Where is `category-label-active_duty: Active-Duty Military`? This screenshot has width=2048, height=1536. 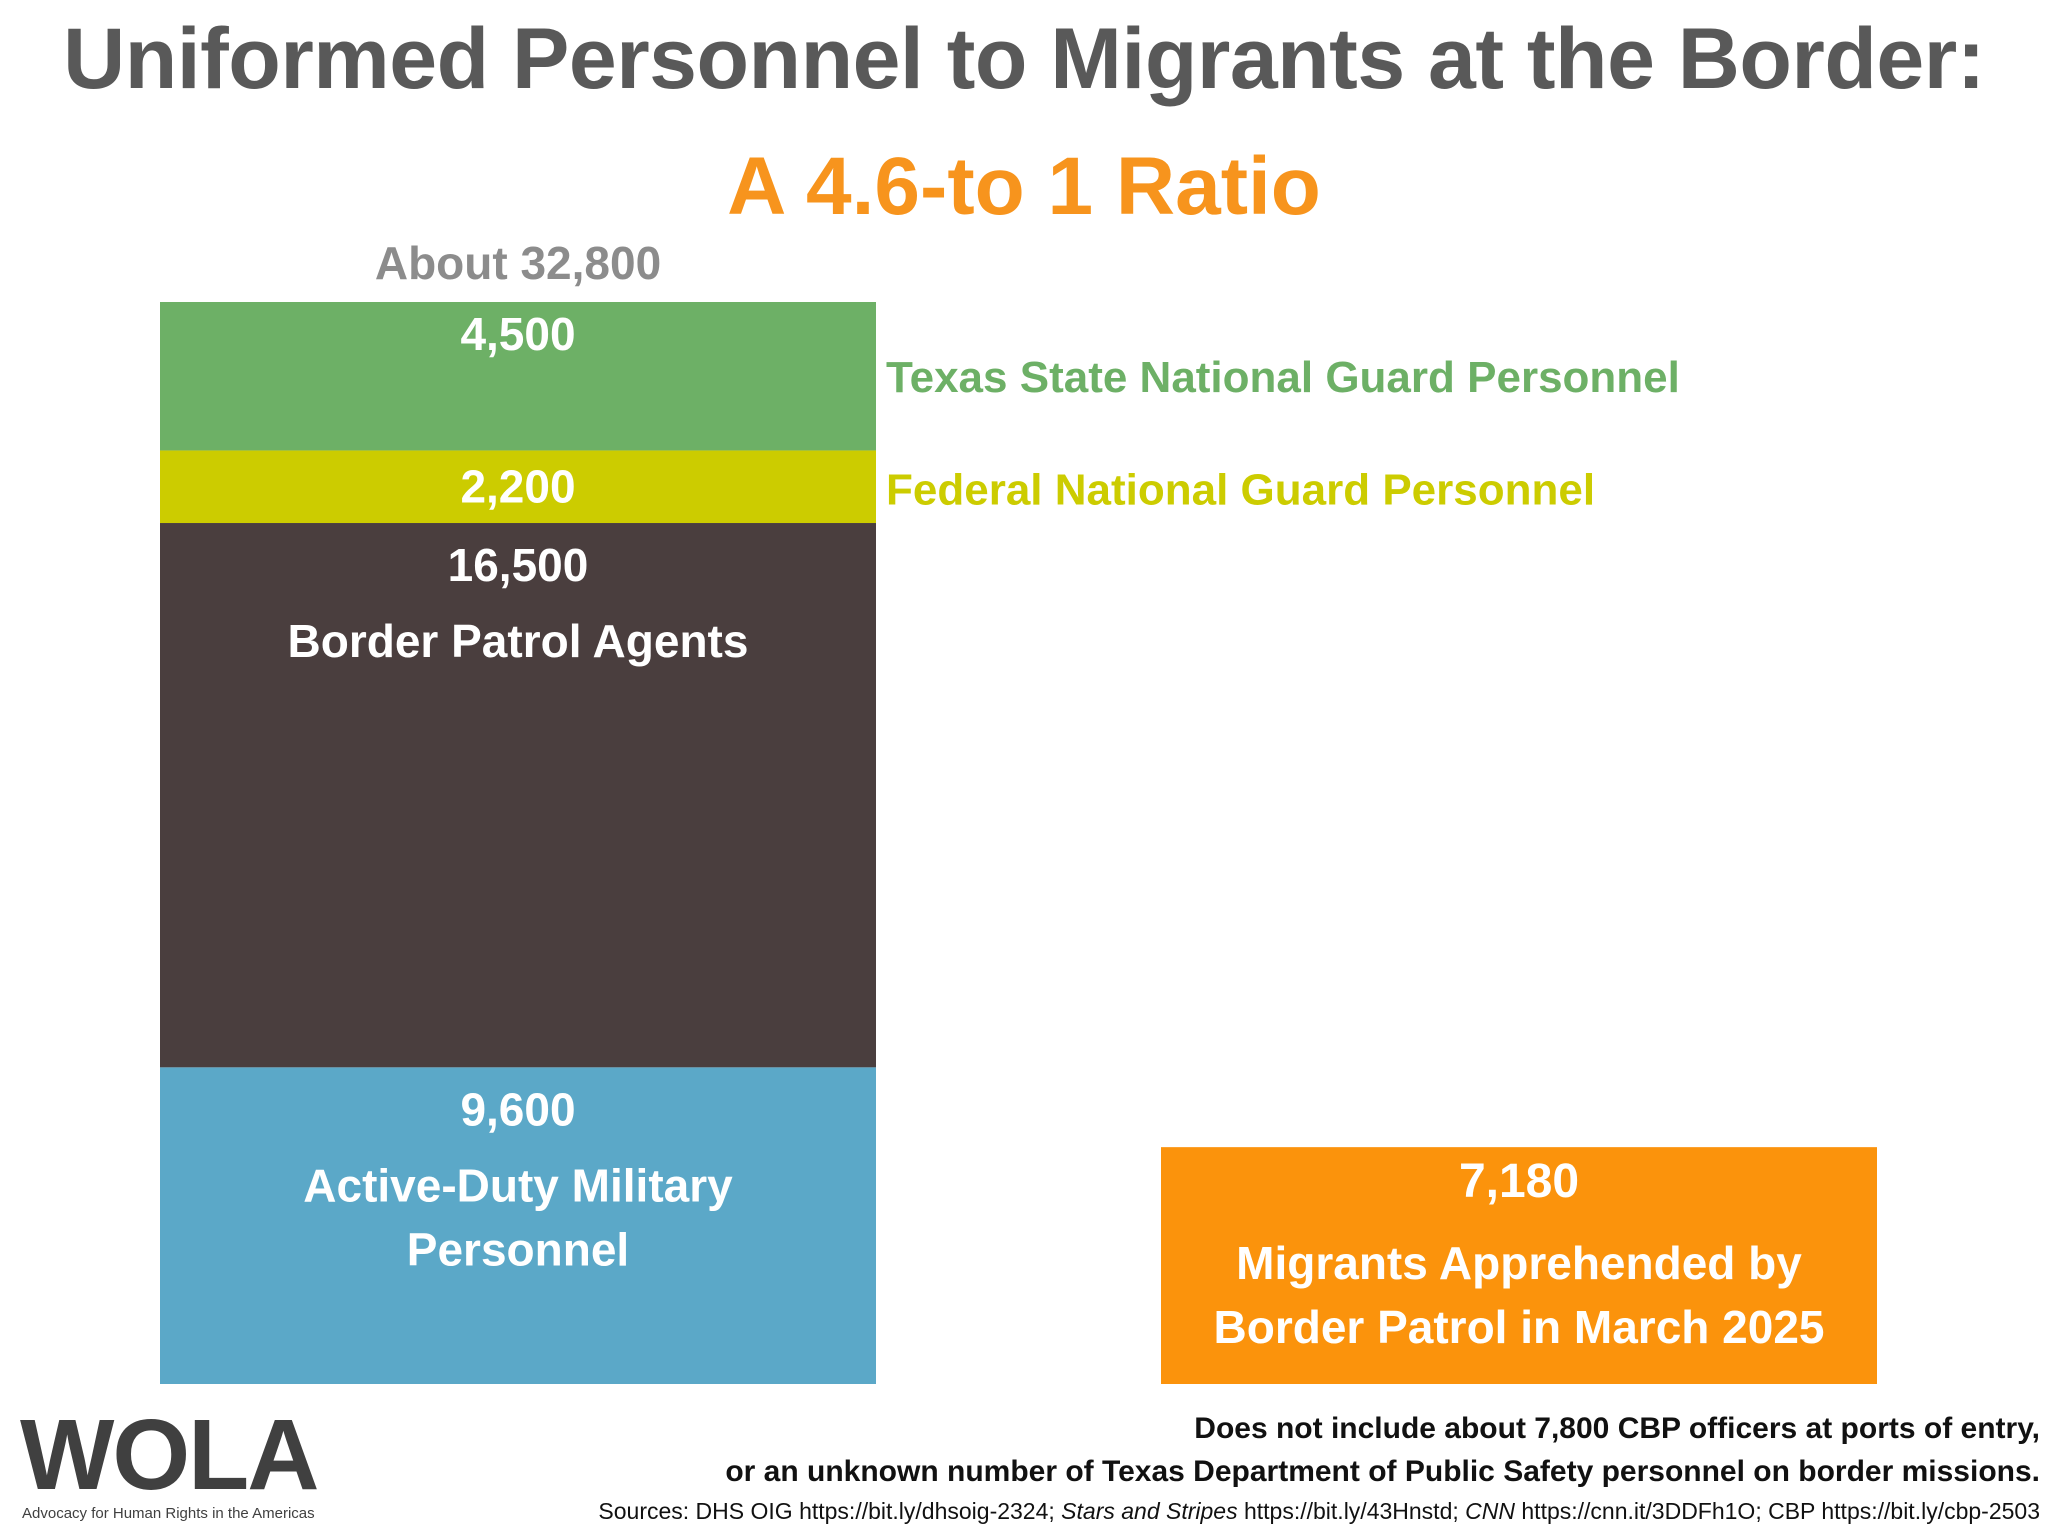
category-label-active_duty: Active-Duty Military is located at coordinates (518, 1185).